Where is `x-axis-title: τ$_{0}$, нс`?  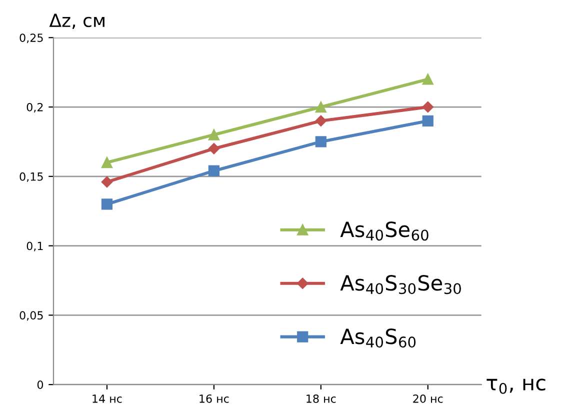
x-axis-title: τ$_{0}$, нс is located at coordinates (516, 386).